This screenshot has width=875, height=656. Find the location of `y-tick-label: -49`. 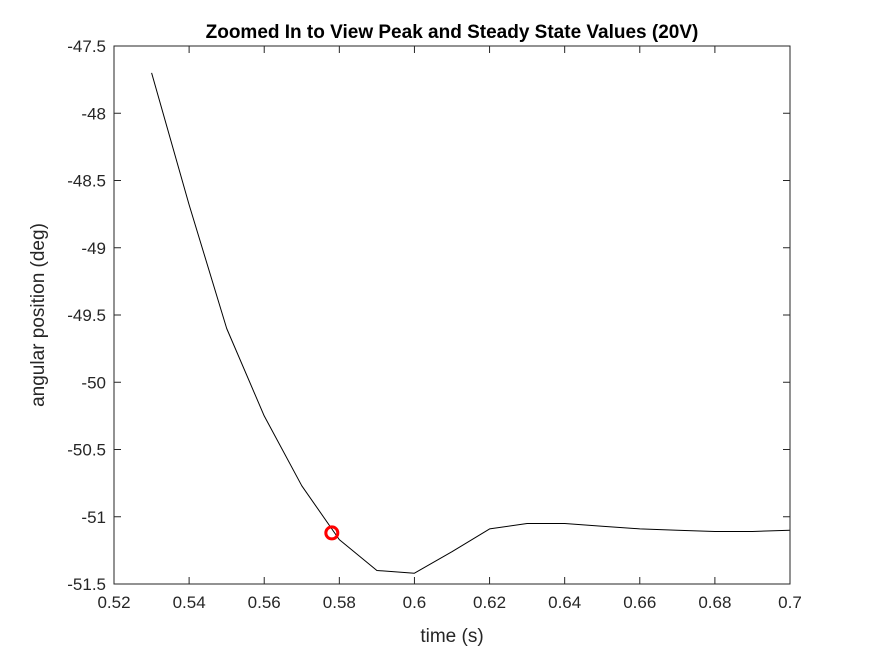

y-tick-label: -49 is located at coordinates (93, 248).